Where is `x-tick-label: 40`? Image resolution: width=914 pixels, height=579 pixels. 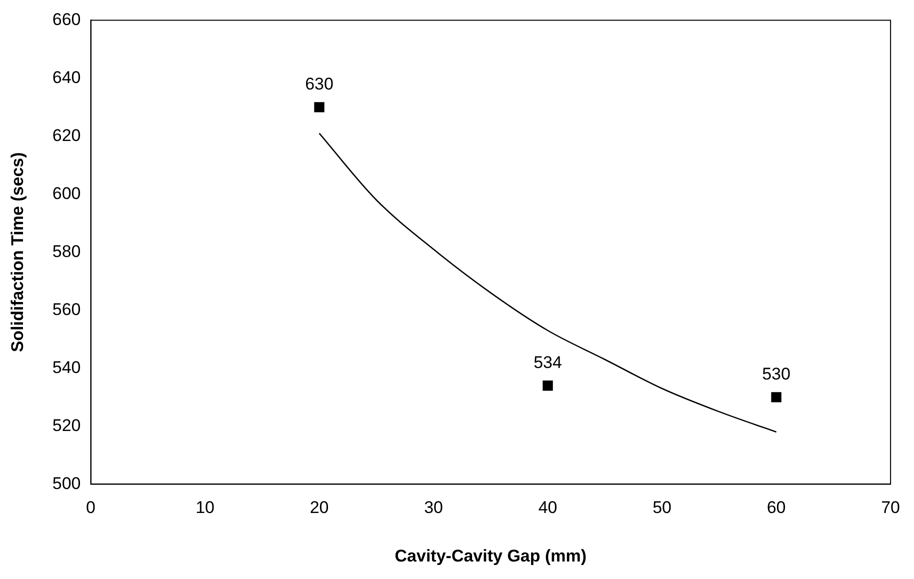 x-tick-label: 40 is located at coordinates (548, 508).